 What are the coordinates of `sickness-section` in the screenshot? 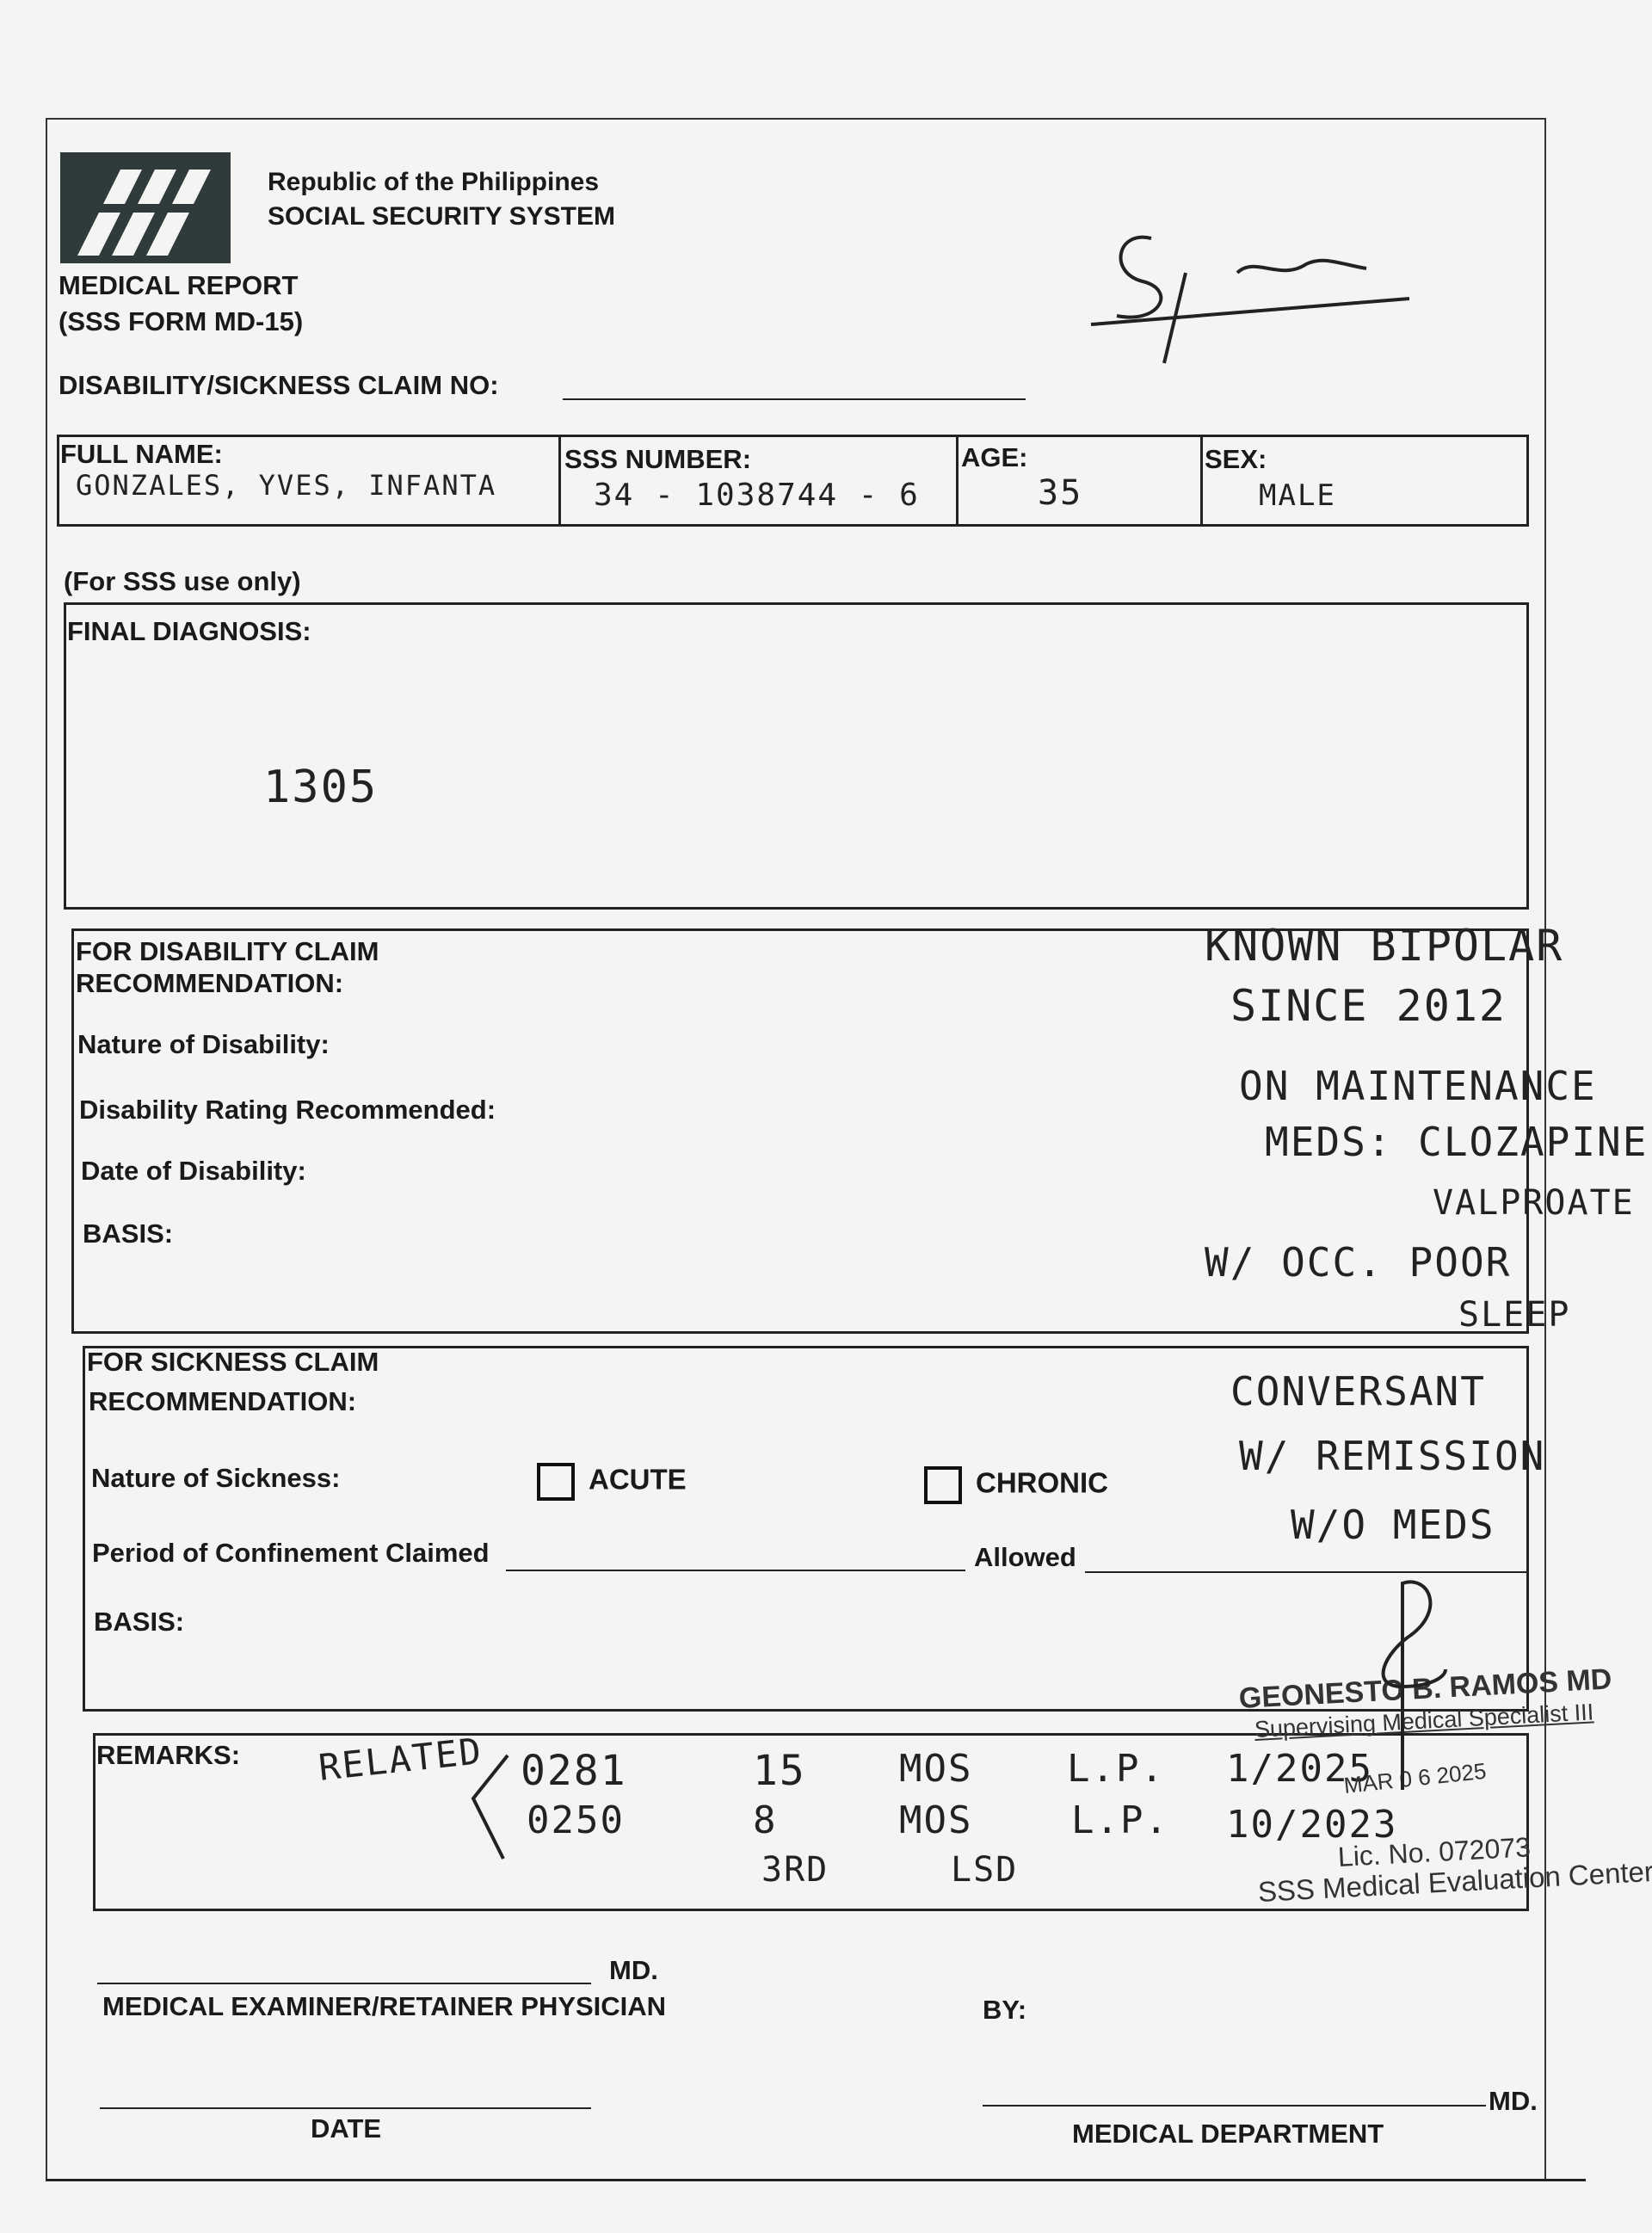 It's located at (806, 1529).